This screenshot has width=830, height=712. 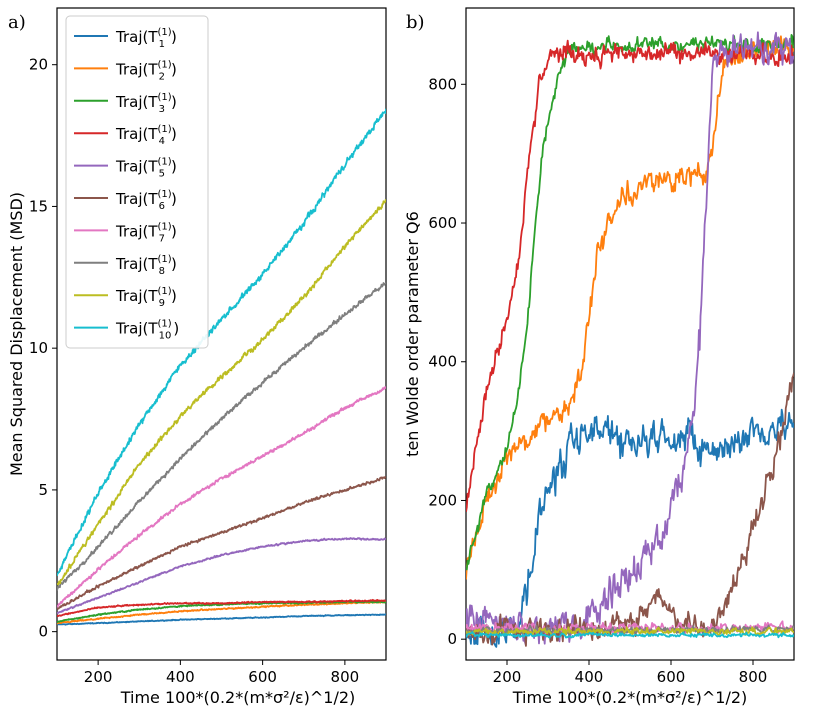 What do you see at coordinates (38, 65) in the screenshot?
I see `y-tick-label-a-4: 20` at bounding box center [38, 65].